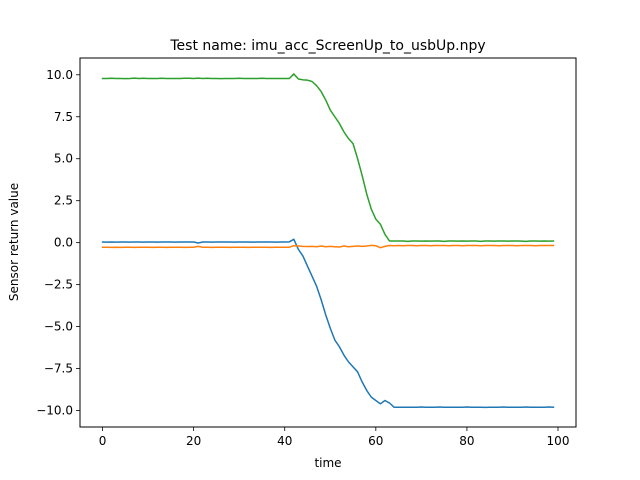 The height and width of the screenshot is (480, 640). Describe the element at coordinates (63, 159) in the screenshot. I see `y-tick-label: 5.0` at that location.